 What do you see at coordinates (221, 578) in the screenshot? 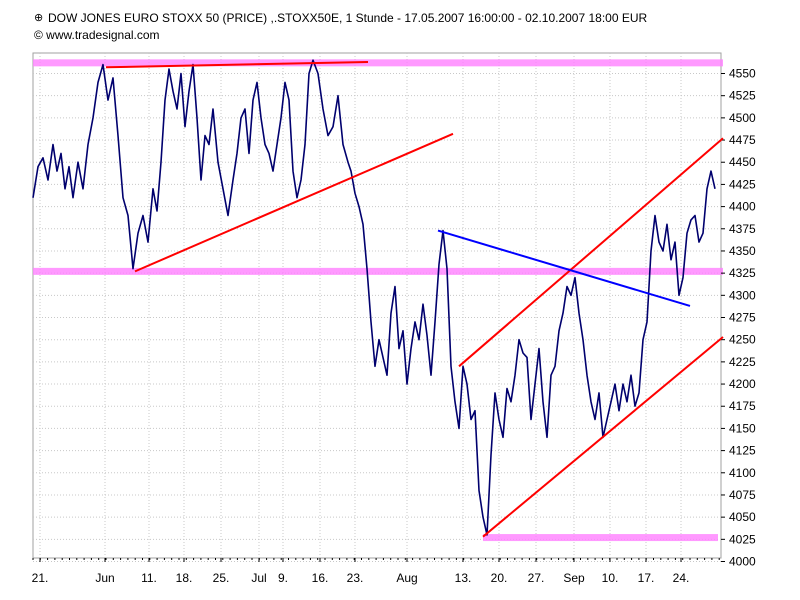
I see `x-tick-label: 25.` at bounding box center [221, 578].